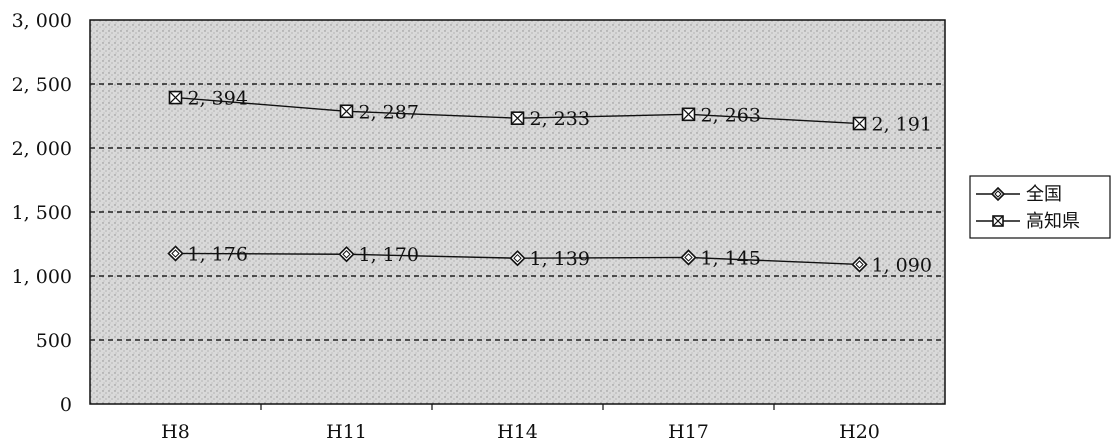  I want to click on y-tick-label: 500, so click(54, 341).